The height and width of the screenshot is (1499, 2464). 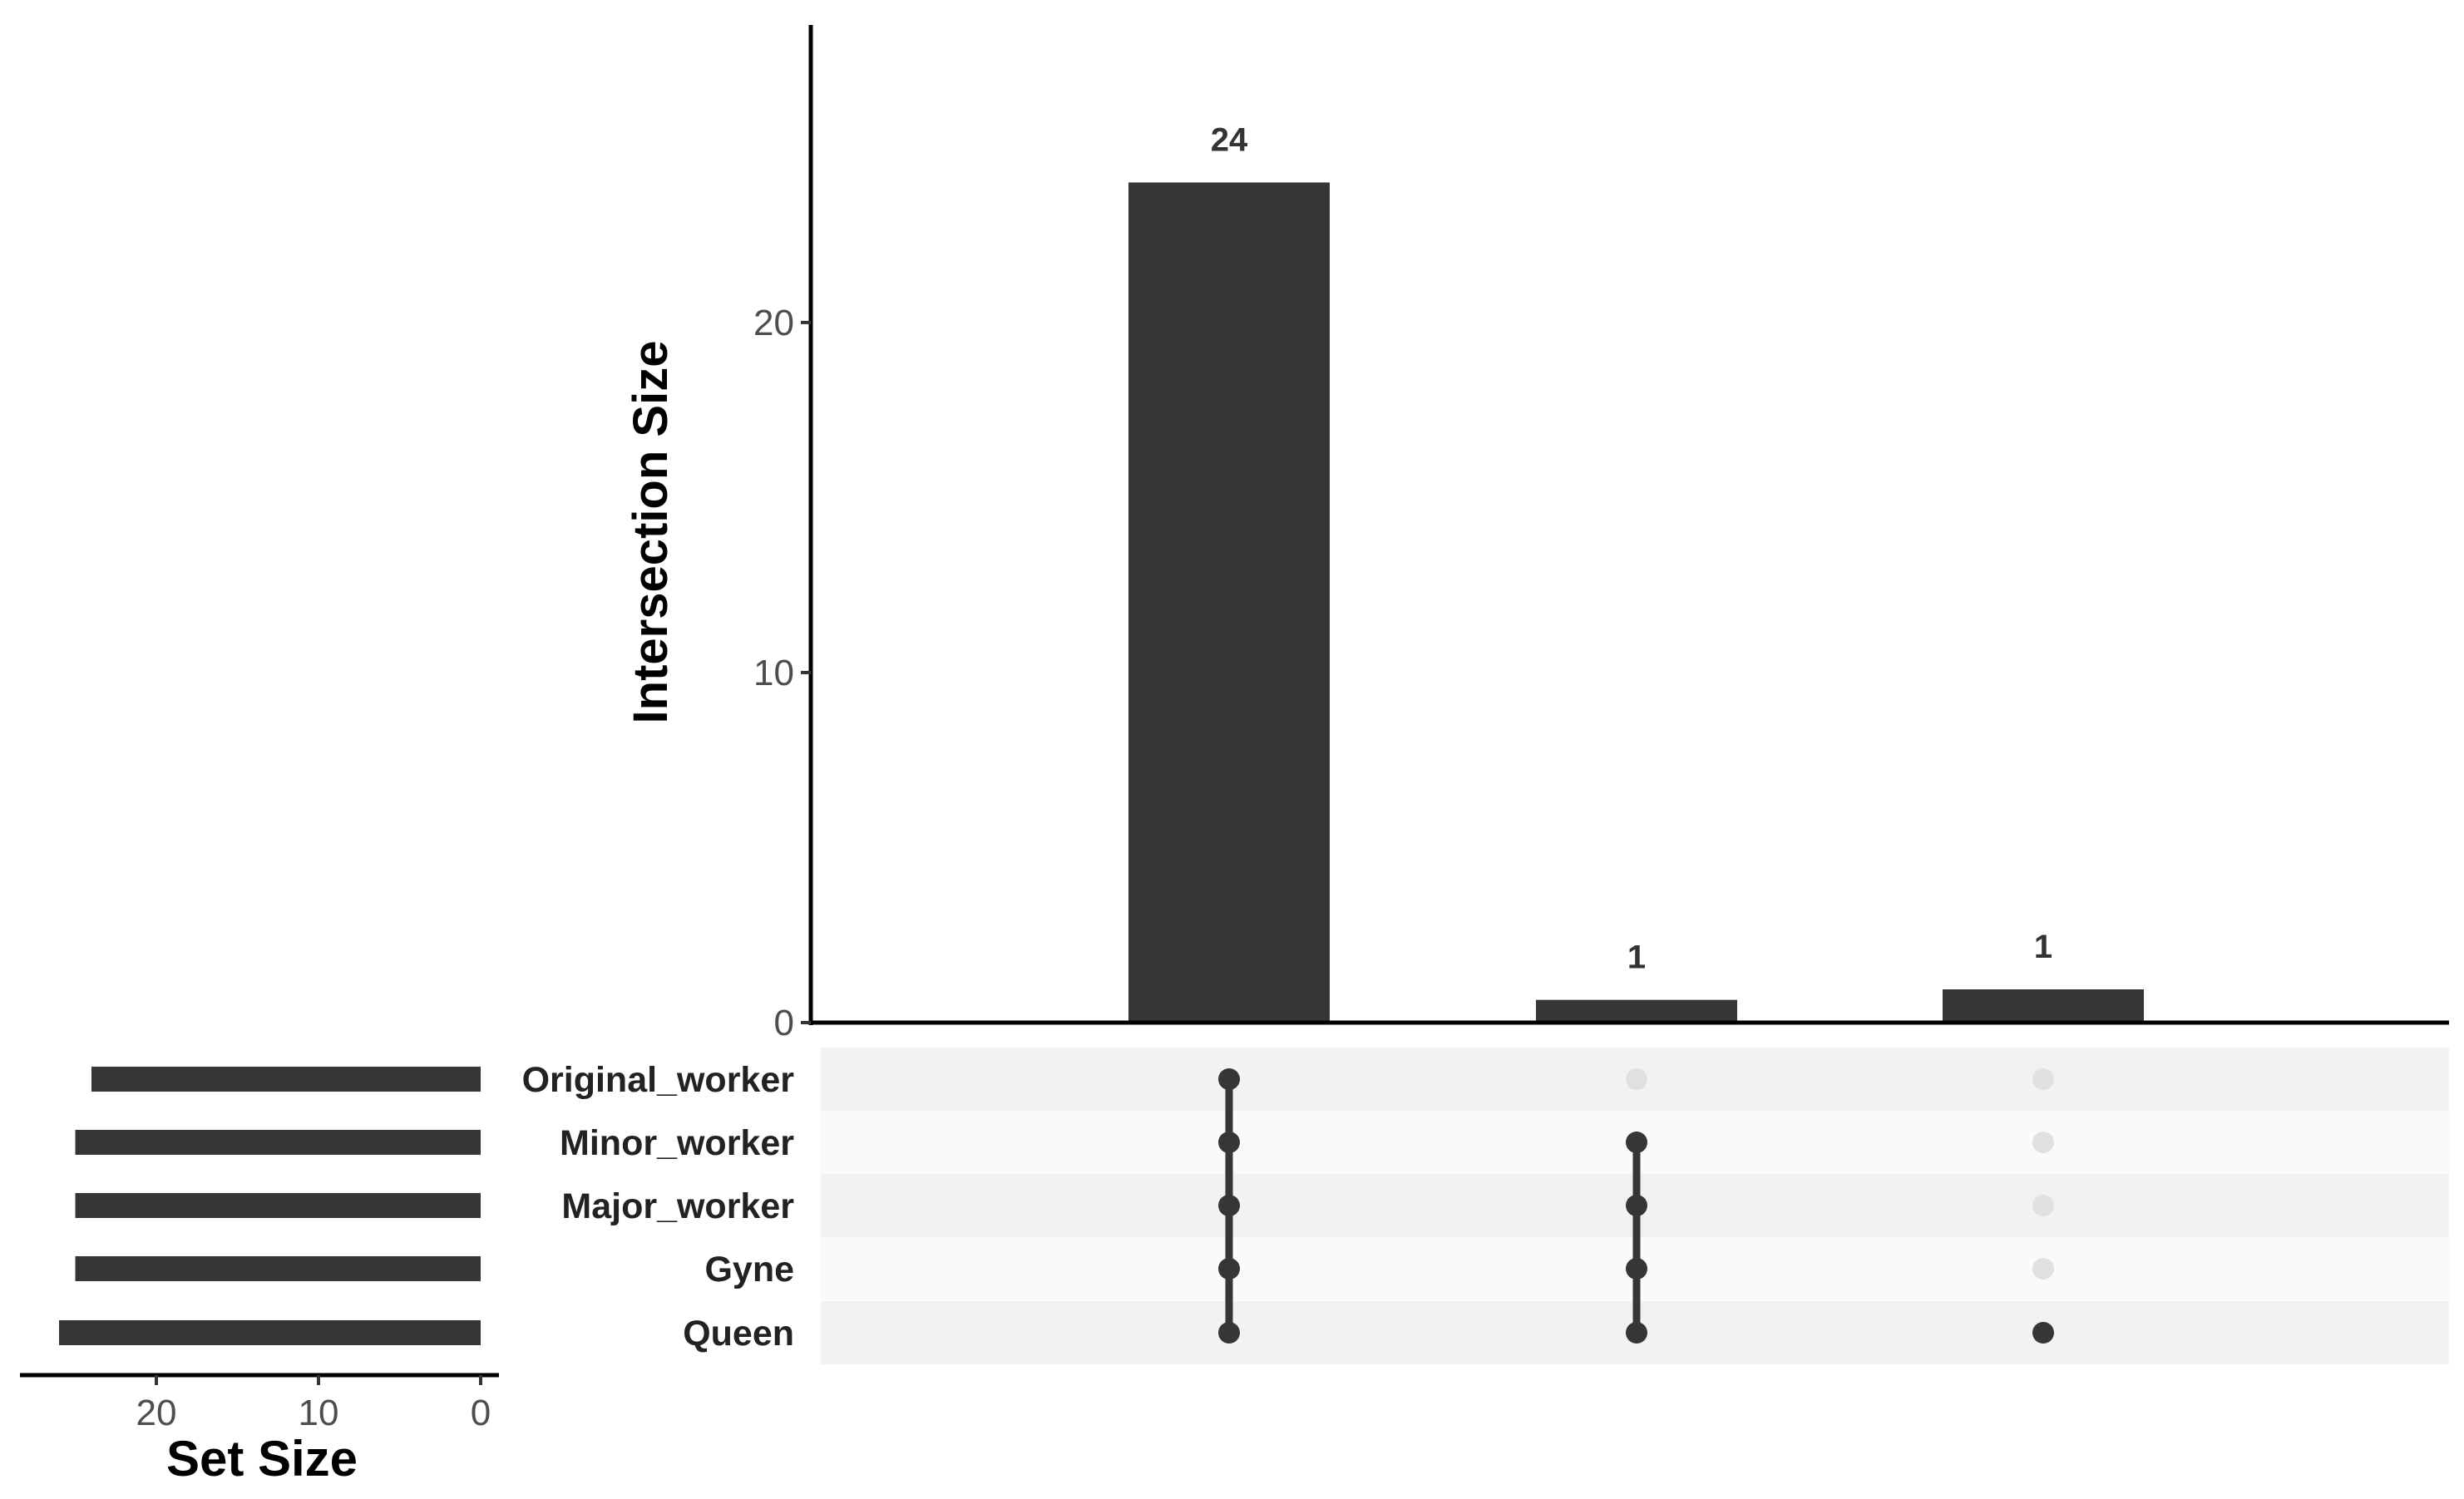 What do you see at coordinates (677, 1206) in the screenshot?
I see `set-name-label: Major_worker` at bounding box center [677, 1206].